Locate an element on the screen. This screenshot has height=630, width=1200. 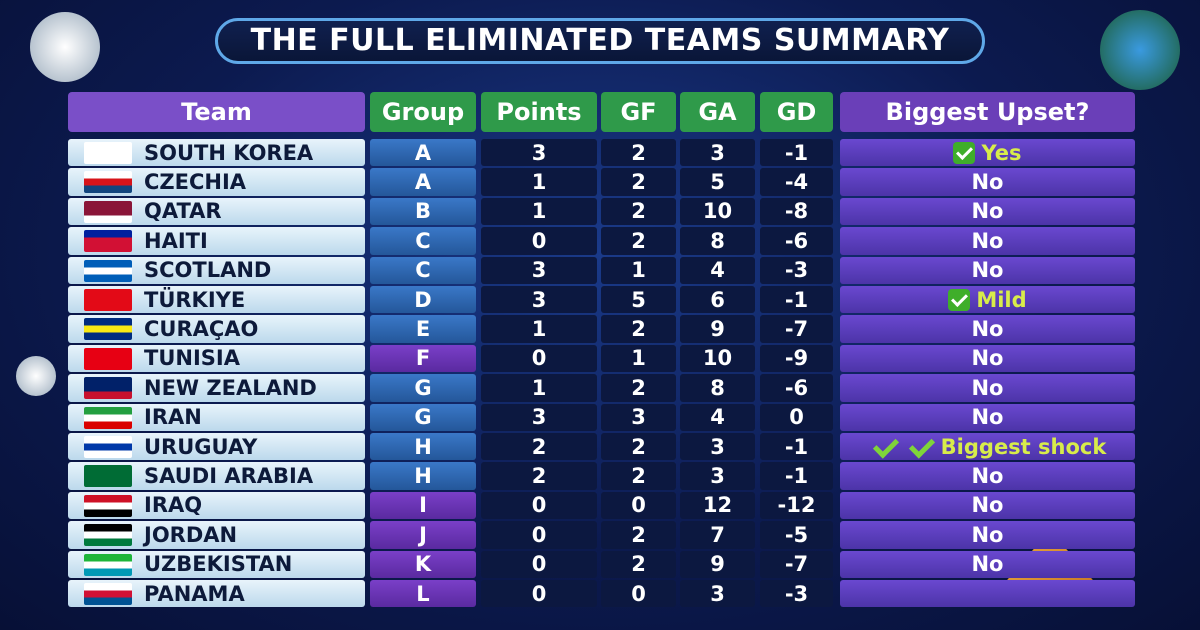
stat-cell-text: 5 is located at coordinates (717, 182).